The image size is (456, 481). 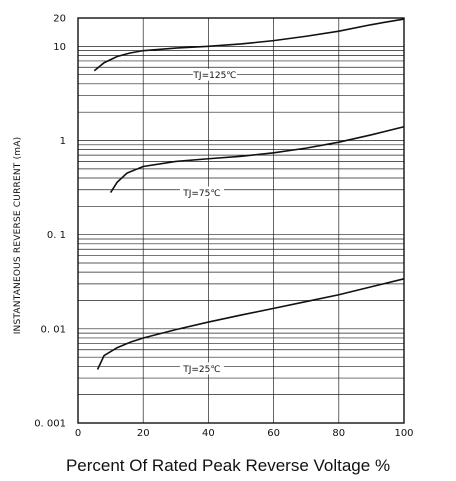 I want to click on y-tick-label: 20, so click(x=59, y=19).